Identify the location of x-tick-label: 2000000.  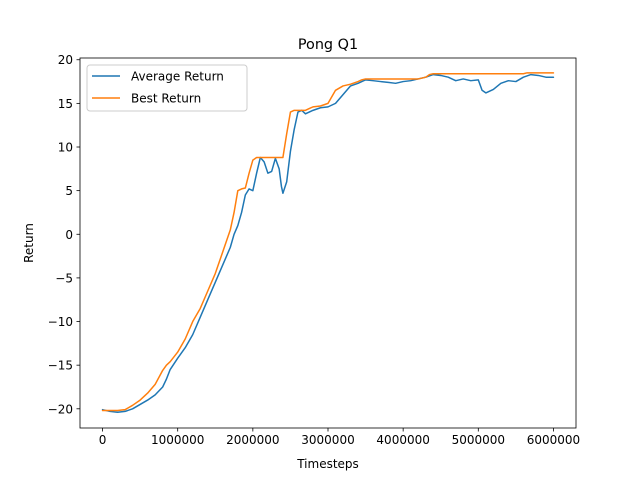
(252, 440).